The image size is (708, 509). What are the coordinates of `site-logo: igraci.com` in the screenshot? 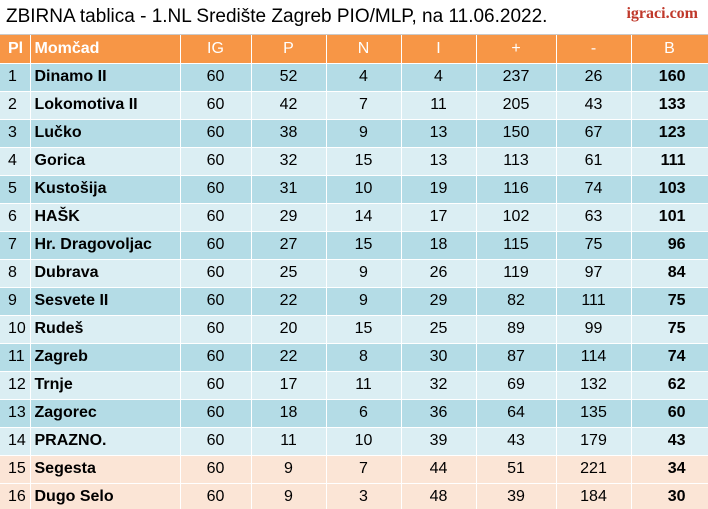 It's located at (662, 13).